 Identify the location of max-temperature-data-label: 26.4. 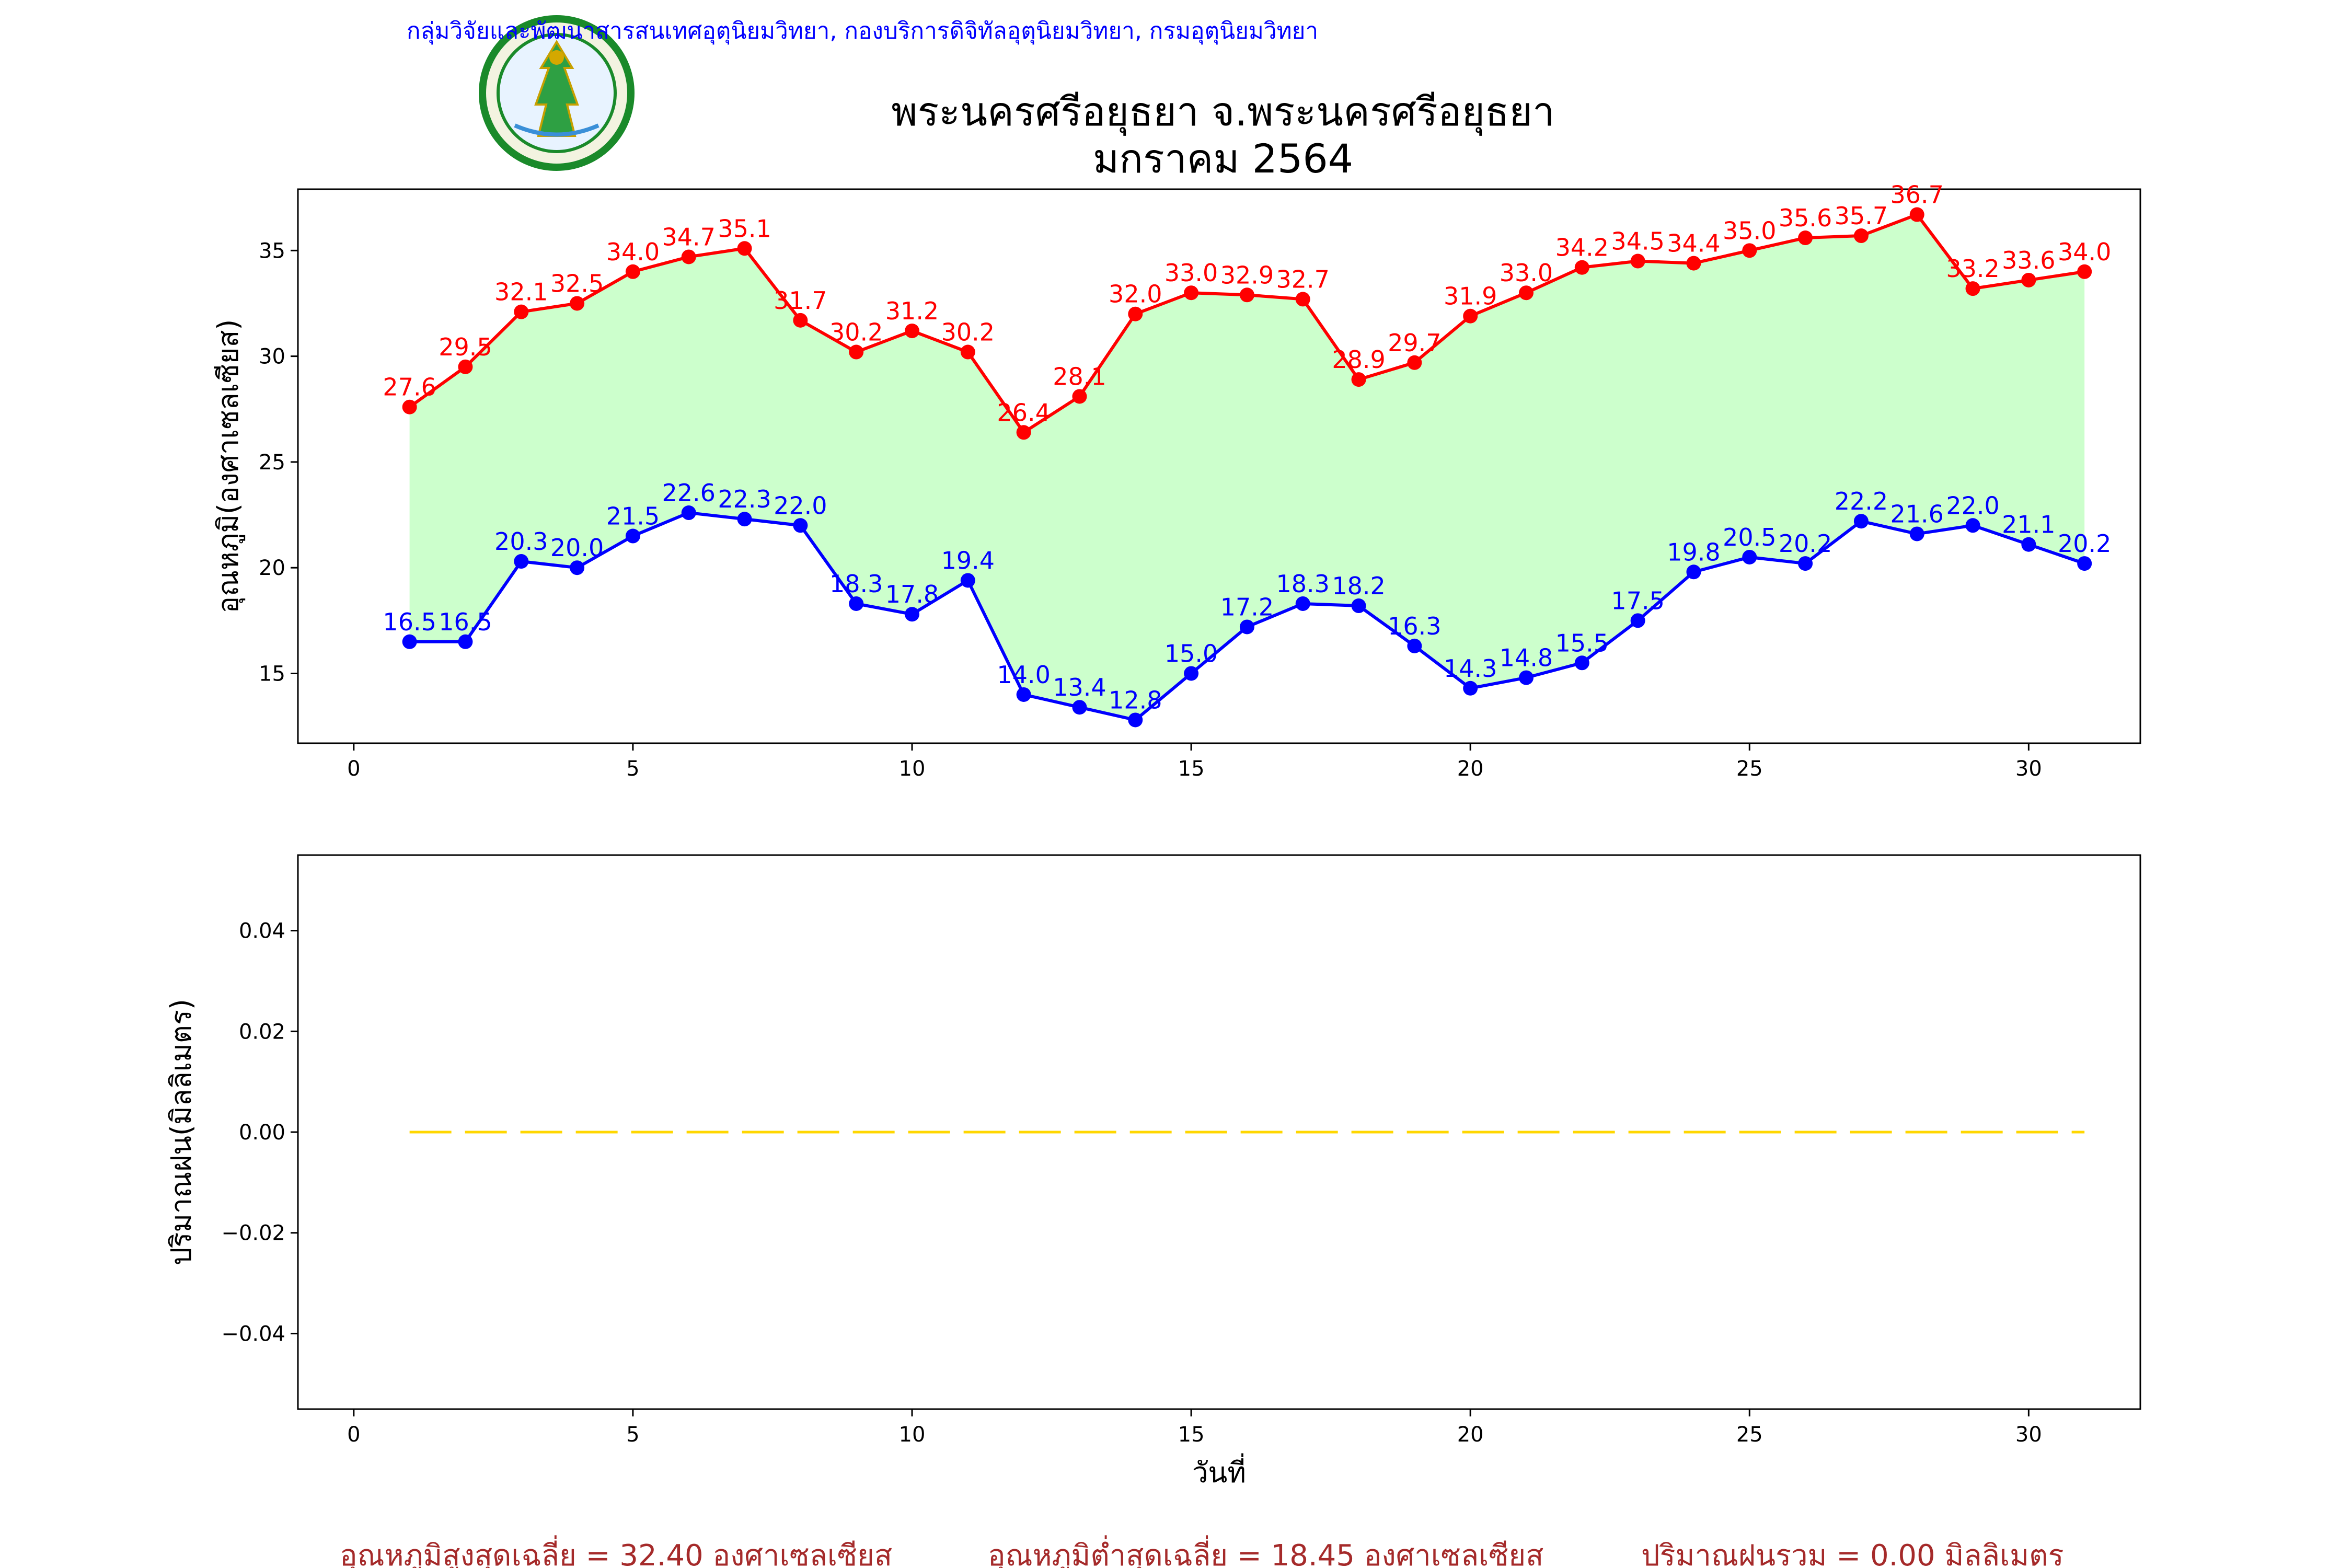
(1023, 412).